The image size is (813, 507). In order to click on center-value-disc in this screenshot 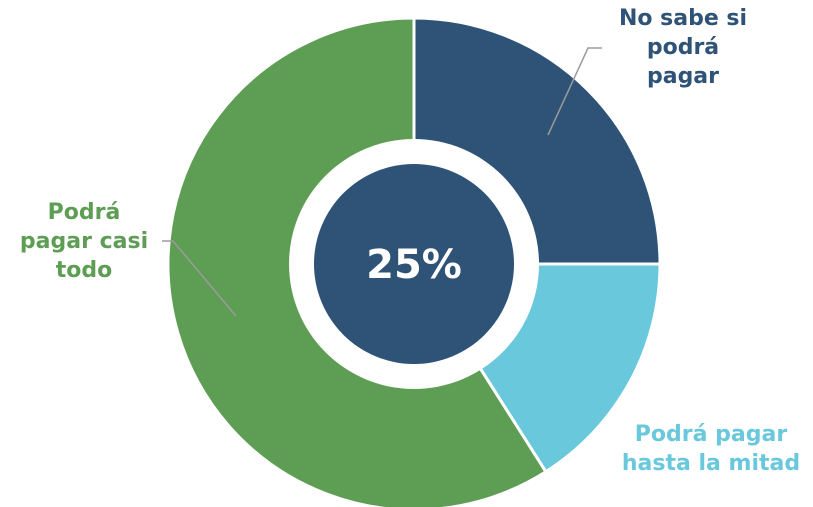, I will do `click(414, 264)`.